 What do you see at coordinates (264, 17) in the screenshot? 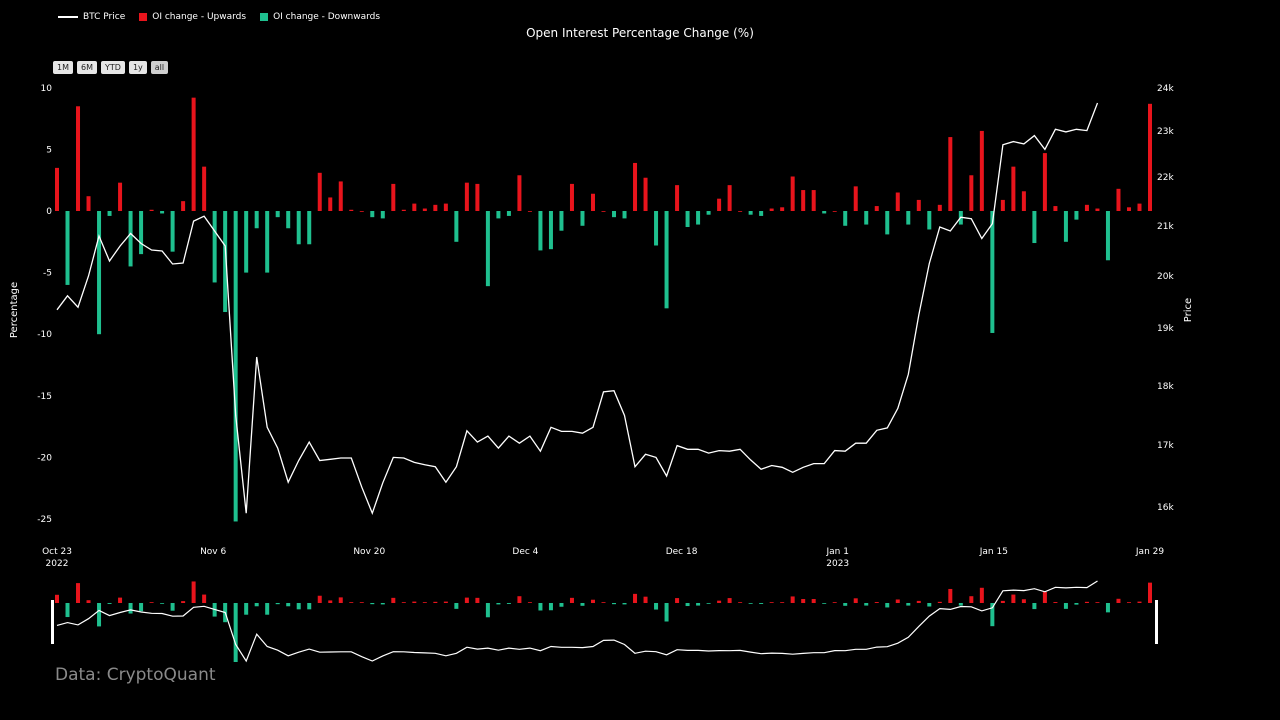
I see `oi-down-swatch` at bounding box center [264, 17].